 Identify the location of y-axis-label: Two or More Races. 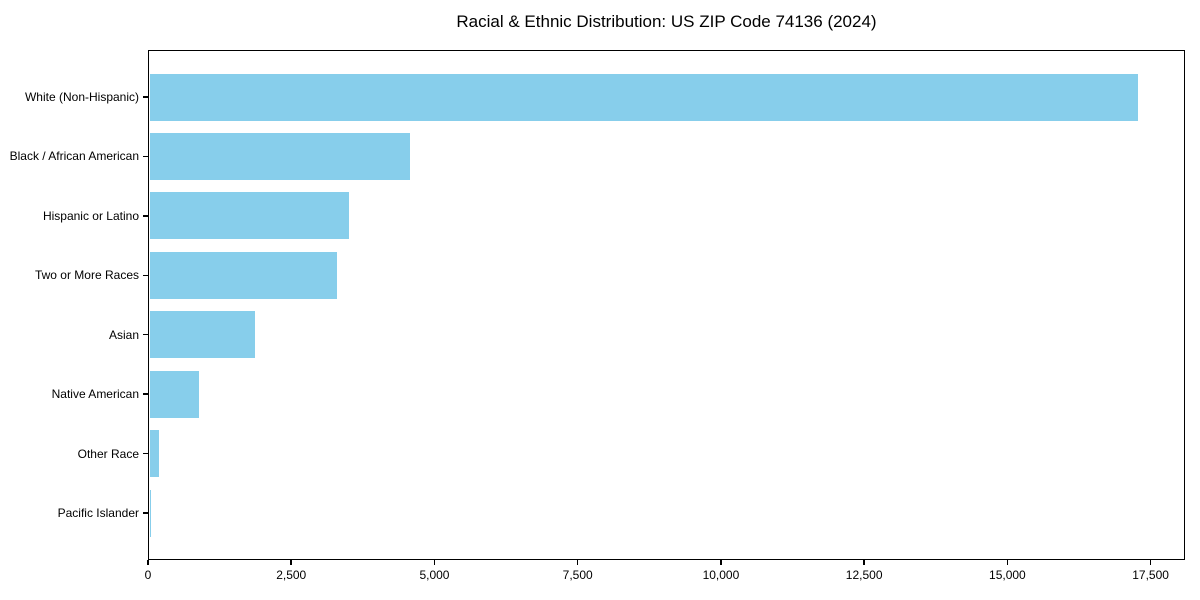
(86, 275).